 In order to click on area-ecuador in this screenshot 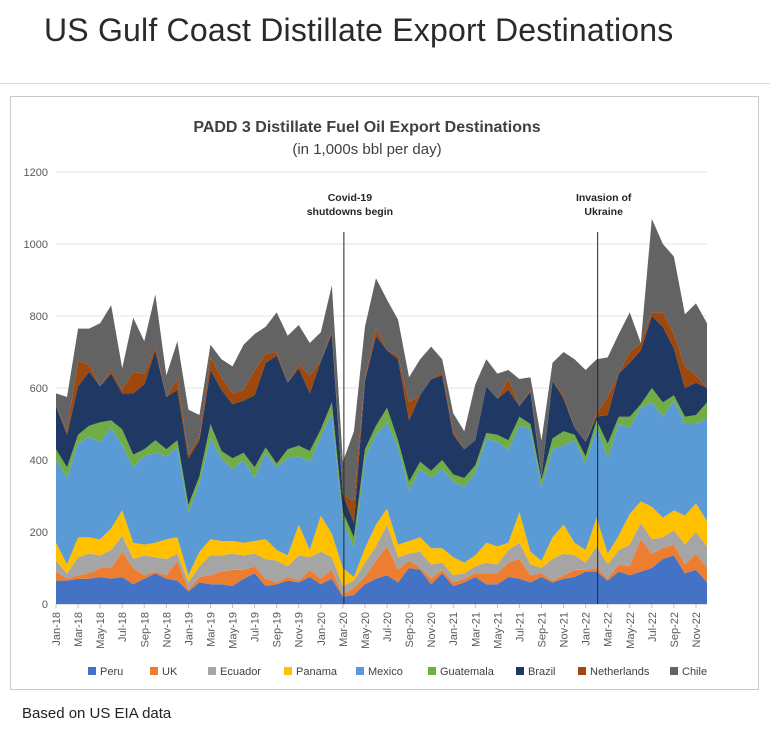, I will do `click(381, 559)`.